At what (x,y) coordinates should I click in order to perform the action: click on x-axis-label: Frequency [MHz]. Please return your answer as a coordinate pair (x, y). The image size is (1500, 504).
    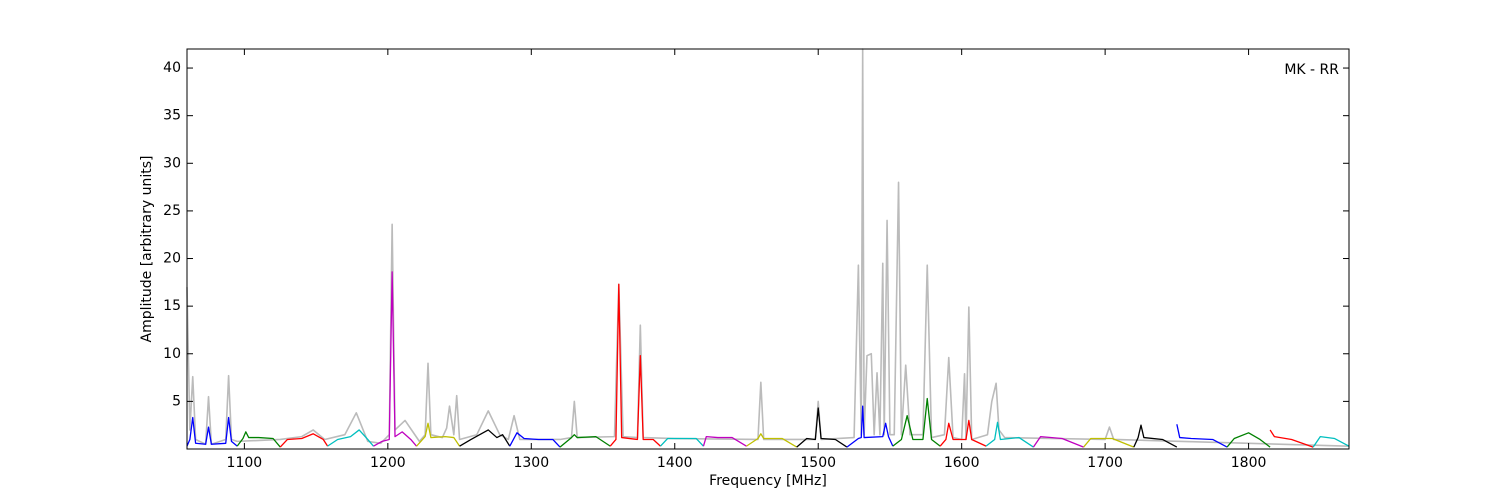
    Looking at the image, I should click on (768, 481).